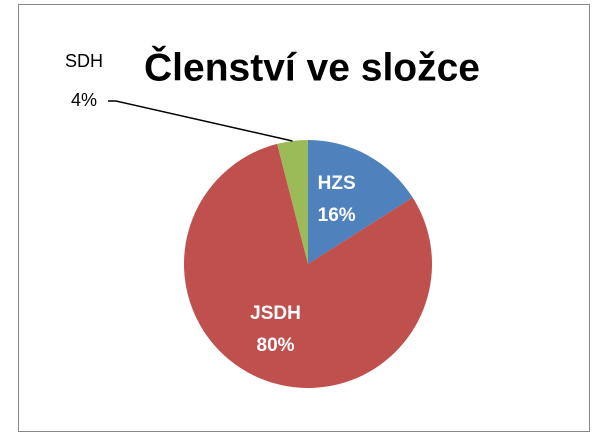 This screenshot has height=444, width=596. What do you see at coordinates (84, 61) in the screenshot?
I see `slice-label: SDH` at bounding box center [84, 61].